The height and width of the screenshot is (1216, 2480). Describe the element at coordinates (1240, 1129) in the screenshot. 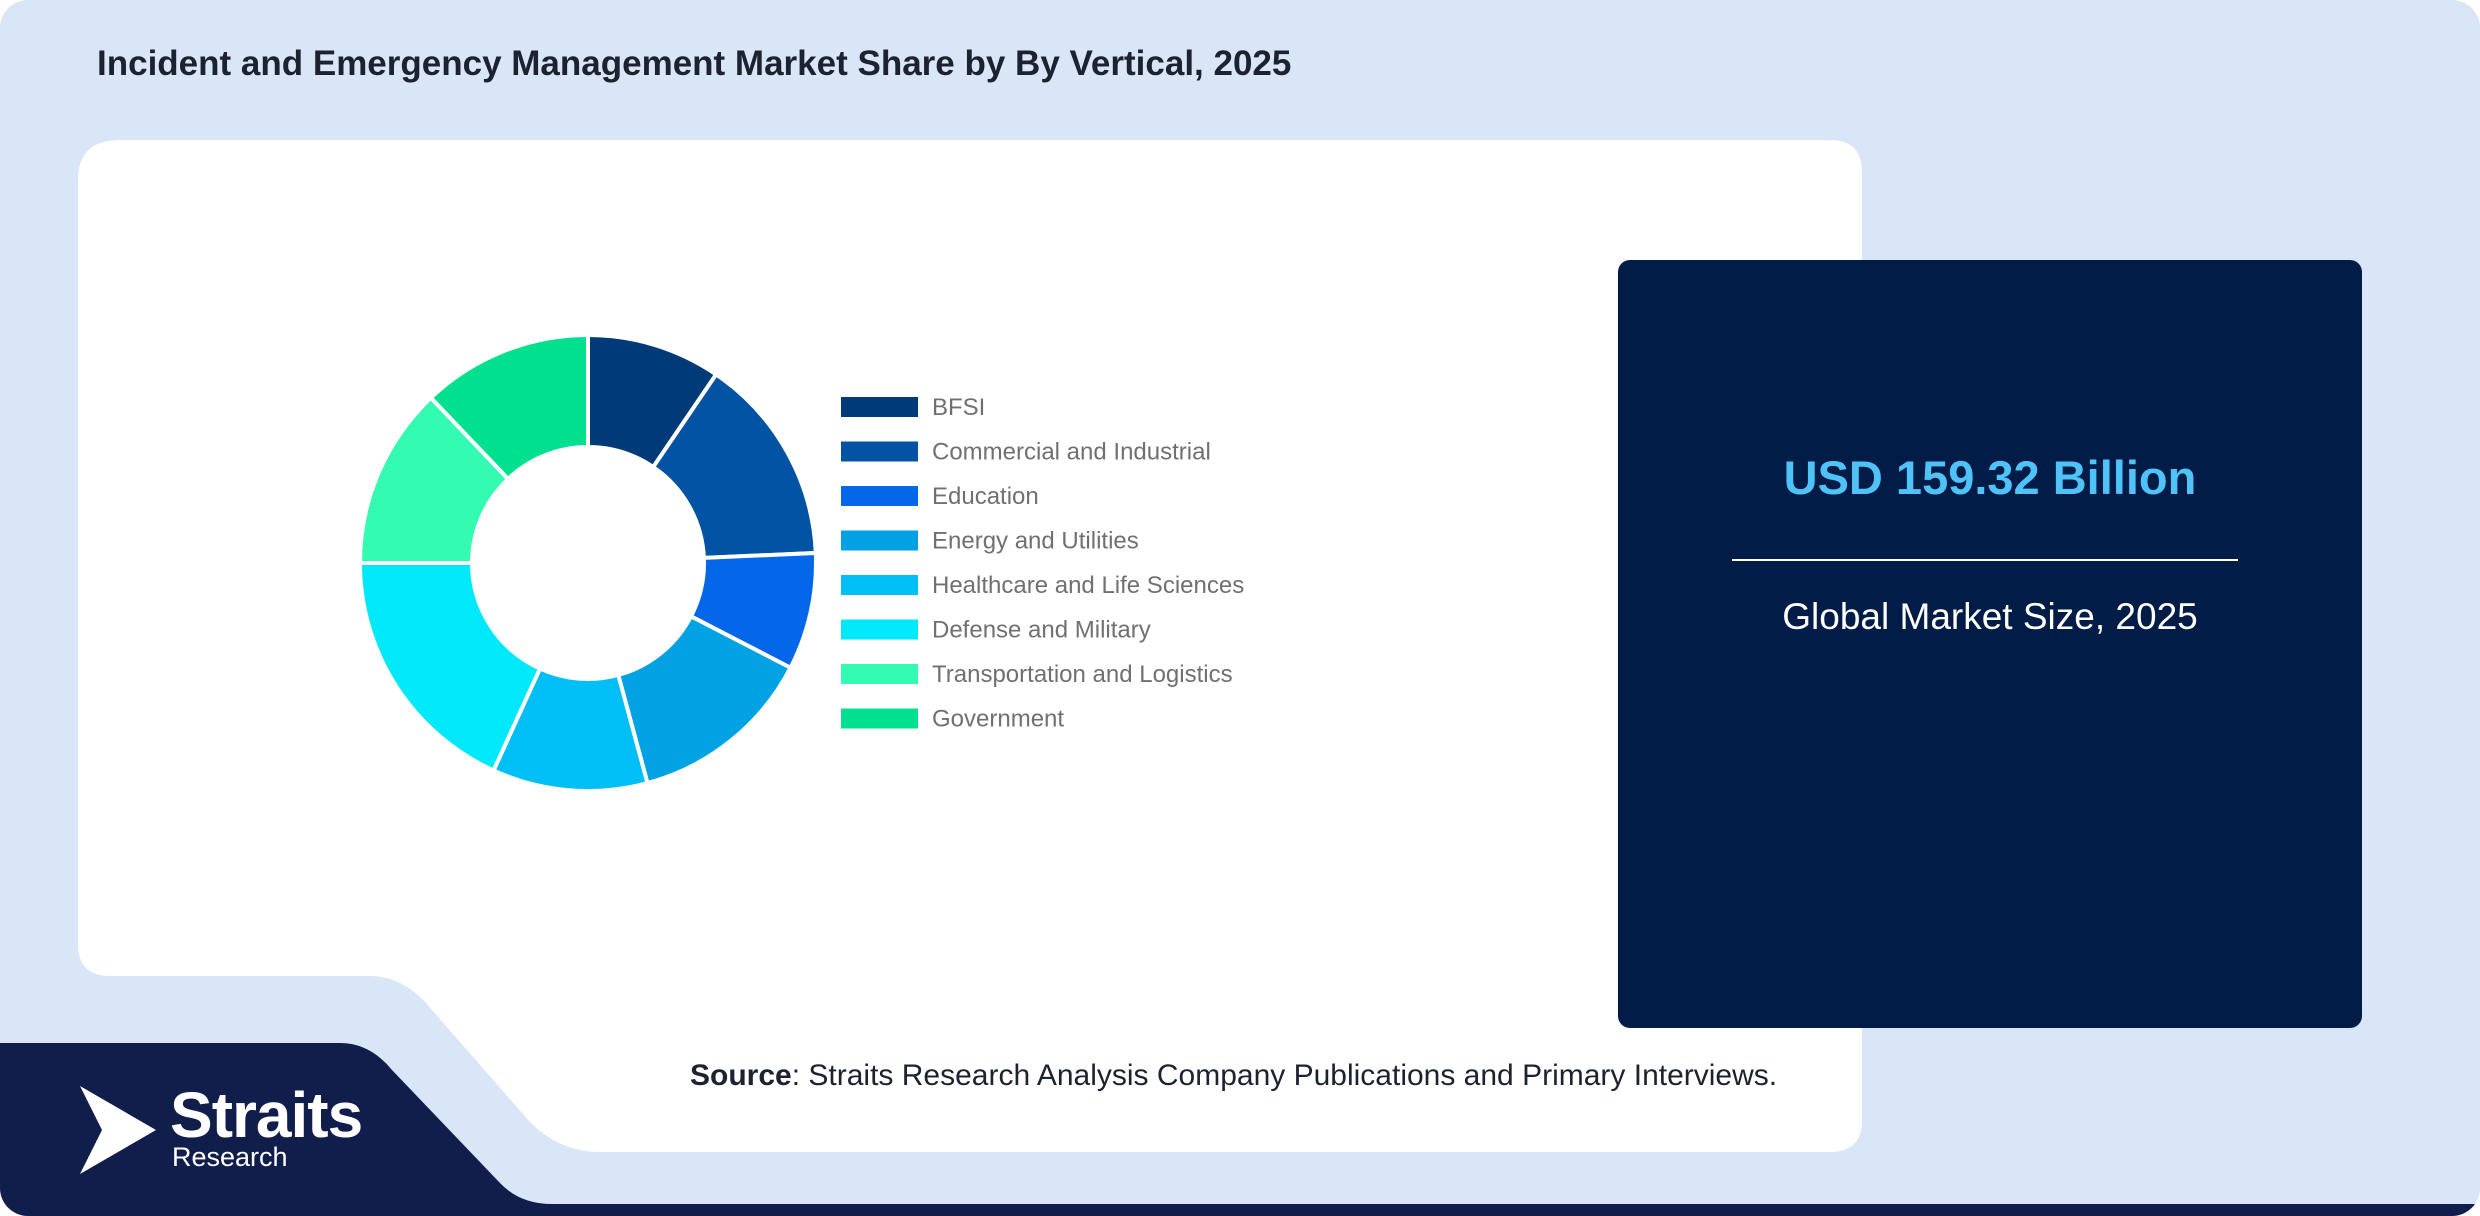

I see `footer-band` at that location.